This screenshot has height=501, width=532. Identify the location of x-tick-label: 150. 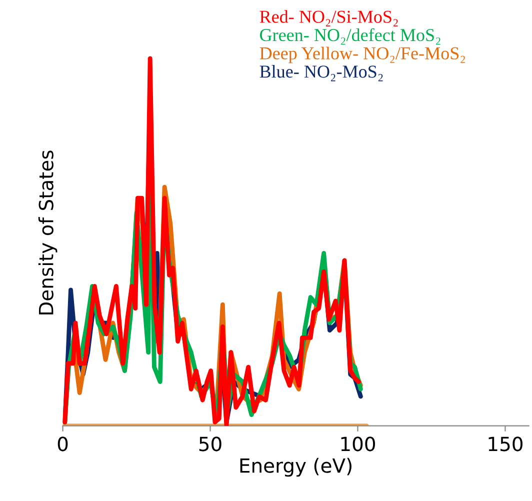
(505, 444).